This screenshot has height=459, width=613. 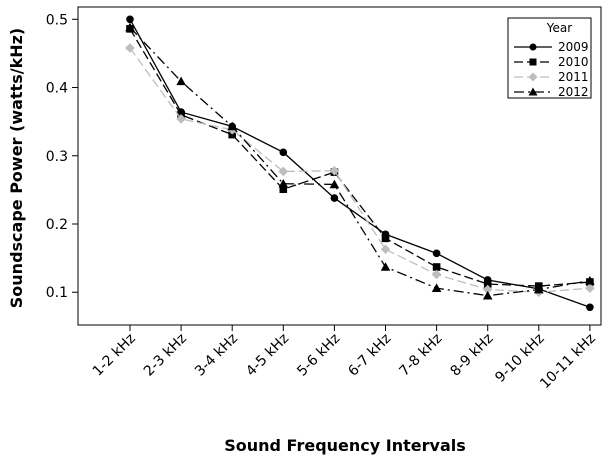 What do you see at coordinates (551, 77) in the screenshot?
I see `legend-item-2011: 2011` at bounding box center [551, 77].